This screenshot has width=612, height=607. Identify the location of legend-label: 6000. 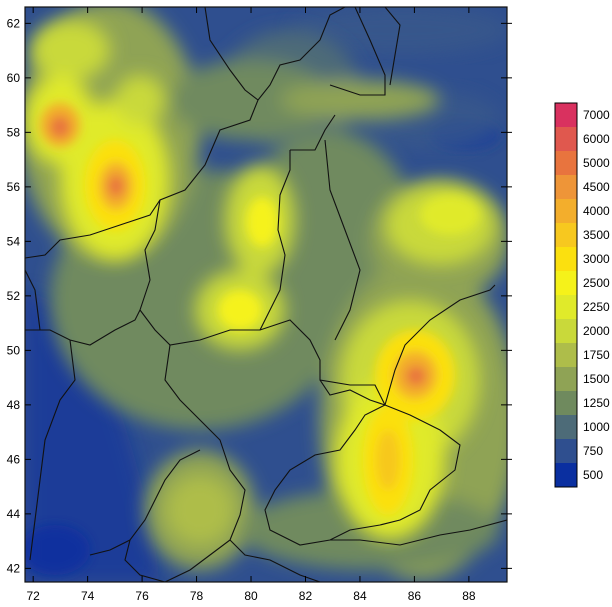
(596, 139).